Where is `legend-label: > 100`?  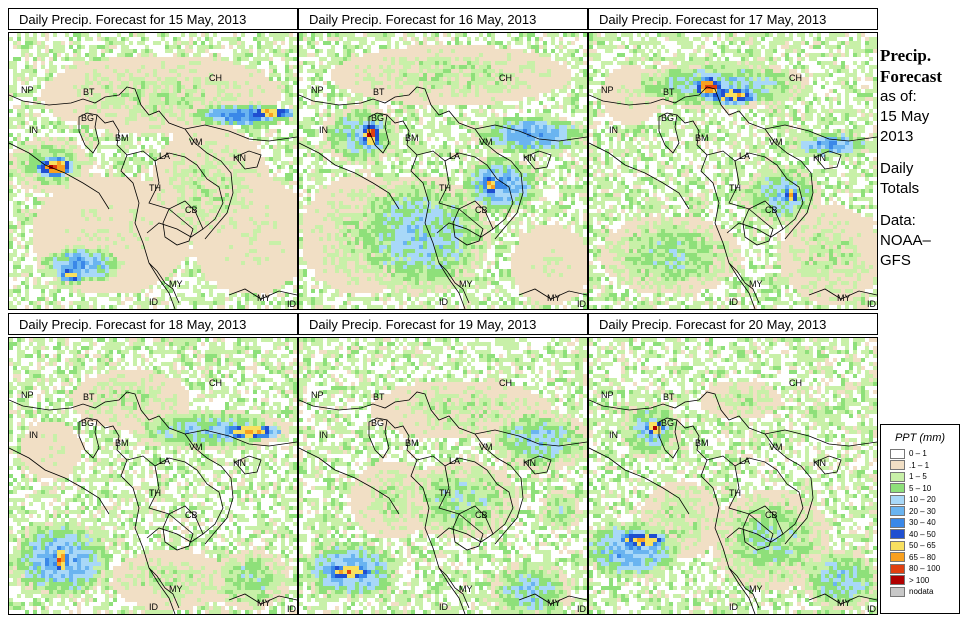 legend-label: > 100 is located at coordinates (919, 580).